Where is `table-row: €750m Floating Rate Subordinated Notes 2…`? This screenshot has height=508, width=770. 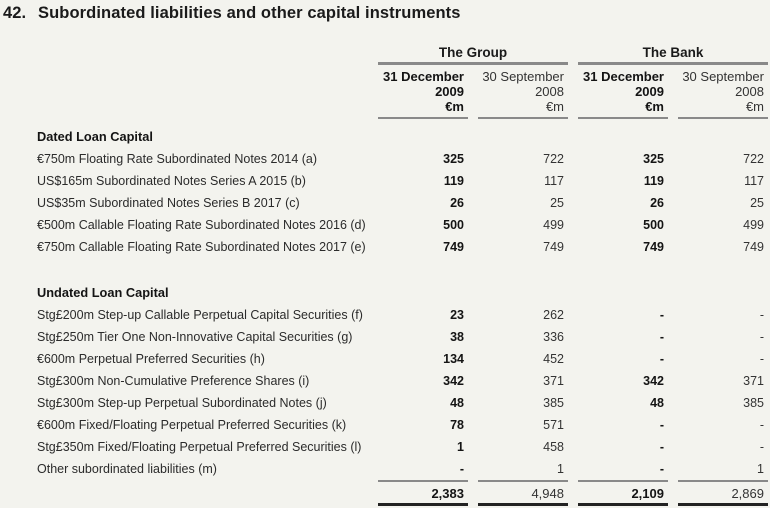
table-row: €750m Floating Rate Subordinated Notes 2… is located at coordinates (385, 159).